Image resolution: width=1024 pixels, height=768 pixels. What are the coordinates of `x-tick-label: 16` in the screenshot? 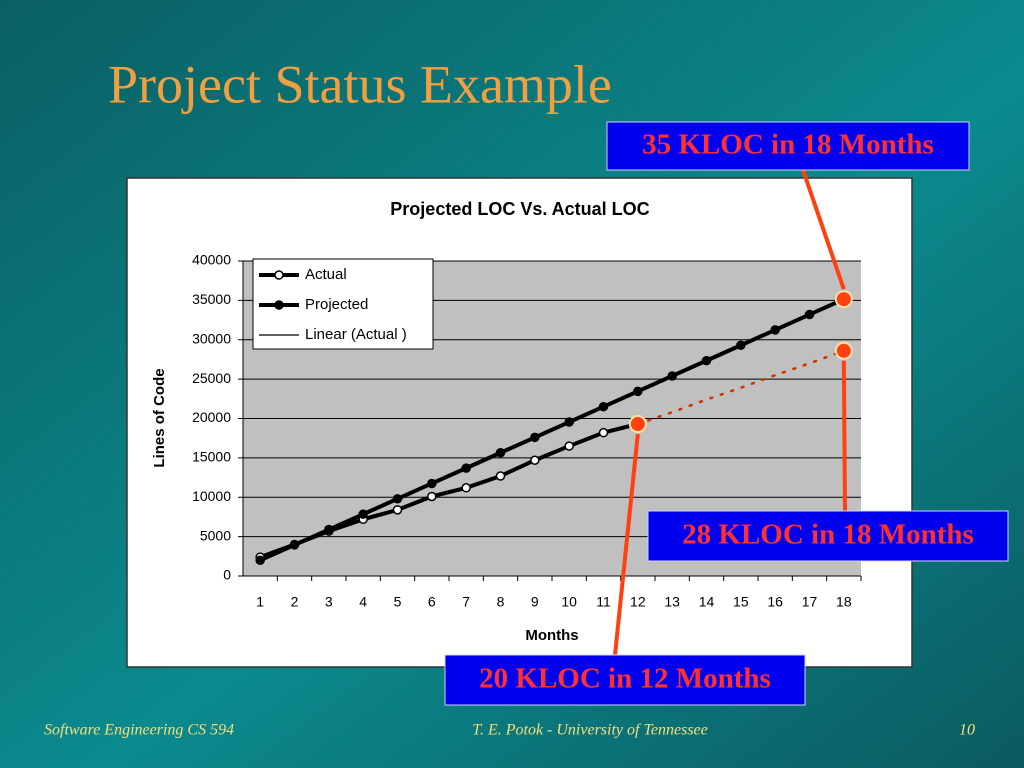 It's located at (775, 602).